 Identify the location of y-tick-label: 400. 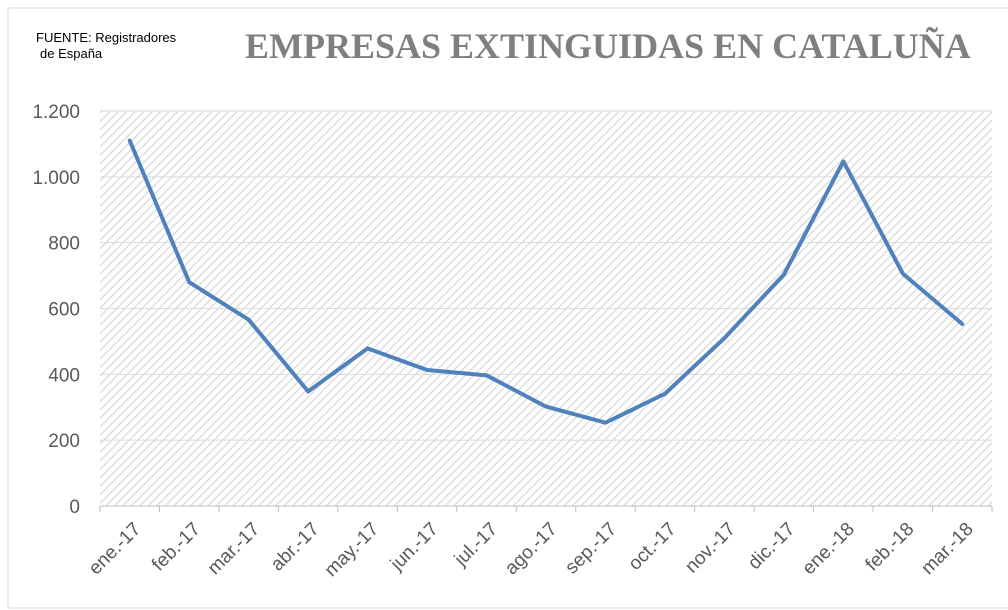
(64, 375).